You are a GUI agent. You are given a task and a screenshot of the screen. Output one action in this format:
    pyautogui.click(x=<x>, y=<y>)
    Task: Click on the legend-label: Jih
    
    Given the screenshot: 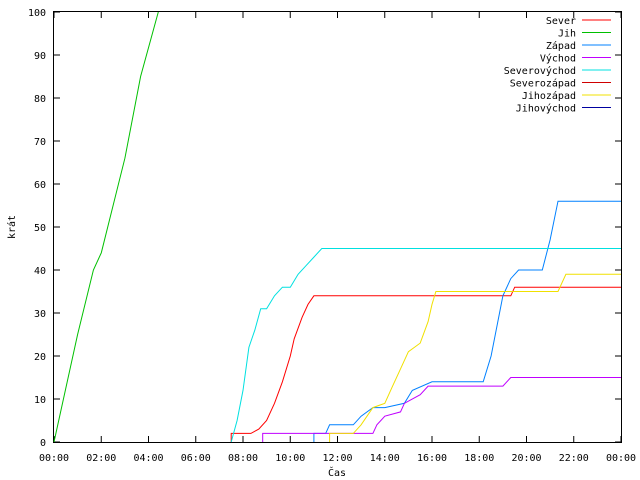 What is the action you would take?
    pyautogui.click(x=567, y=34)
    